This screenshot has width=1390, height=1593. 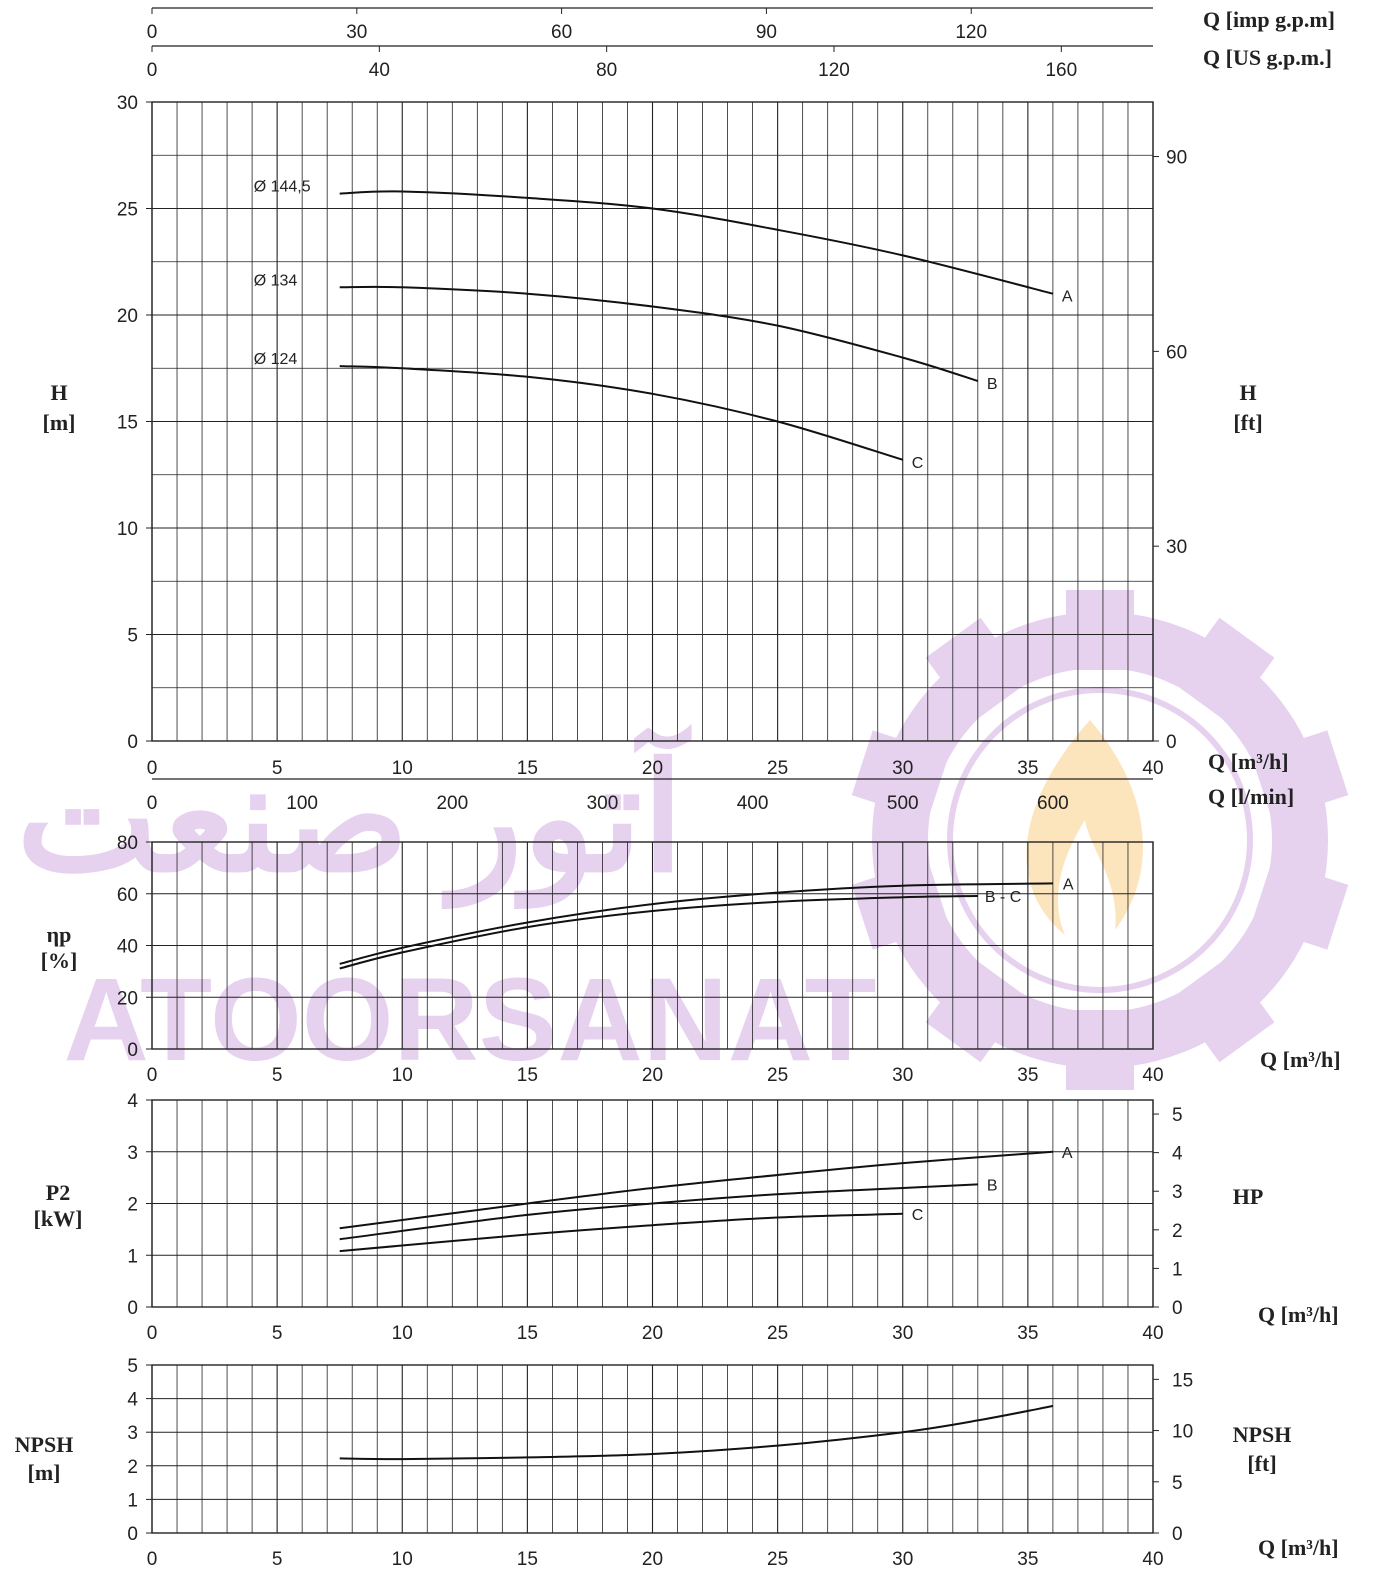 What do you see at coordinates (1251, 796) in the screenshot?
I see `x-axis-label: Q [l/min]` at bounding box center [1251, 796].